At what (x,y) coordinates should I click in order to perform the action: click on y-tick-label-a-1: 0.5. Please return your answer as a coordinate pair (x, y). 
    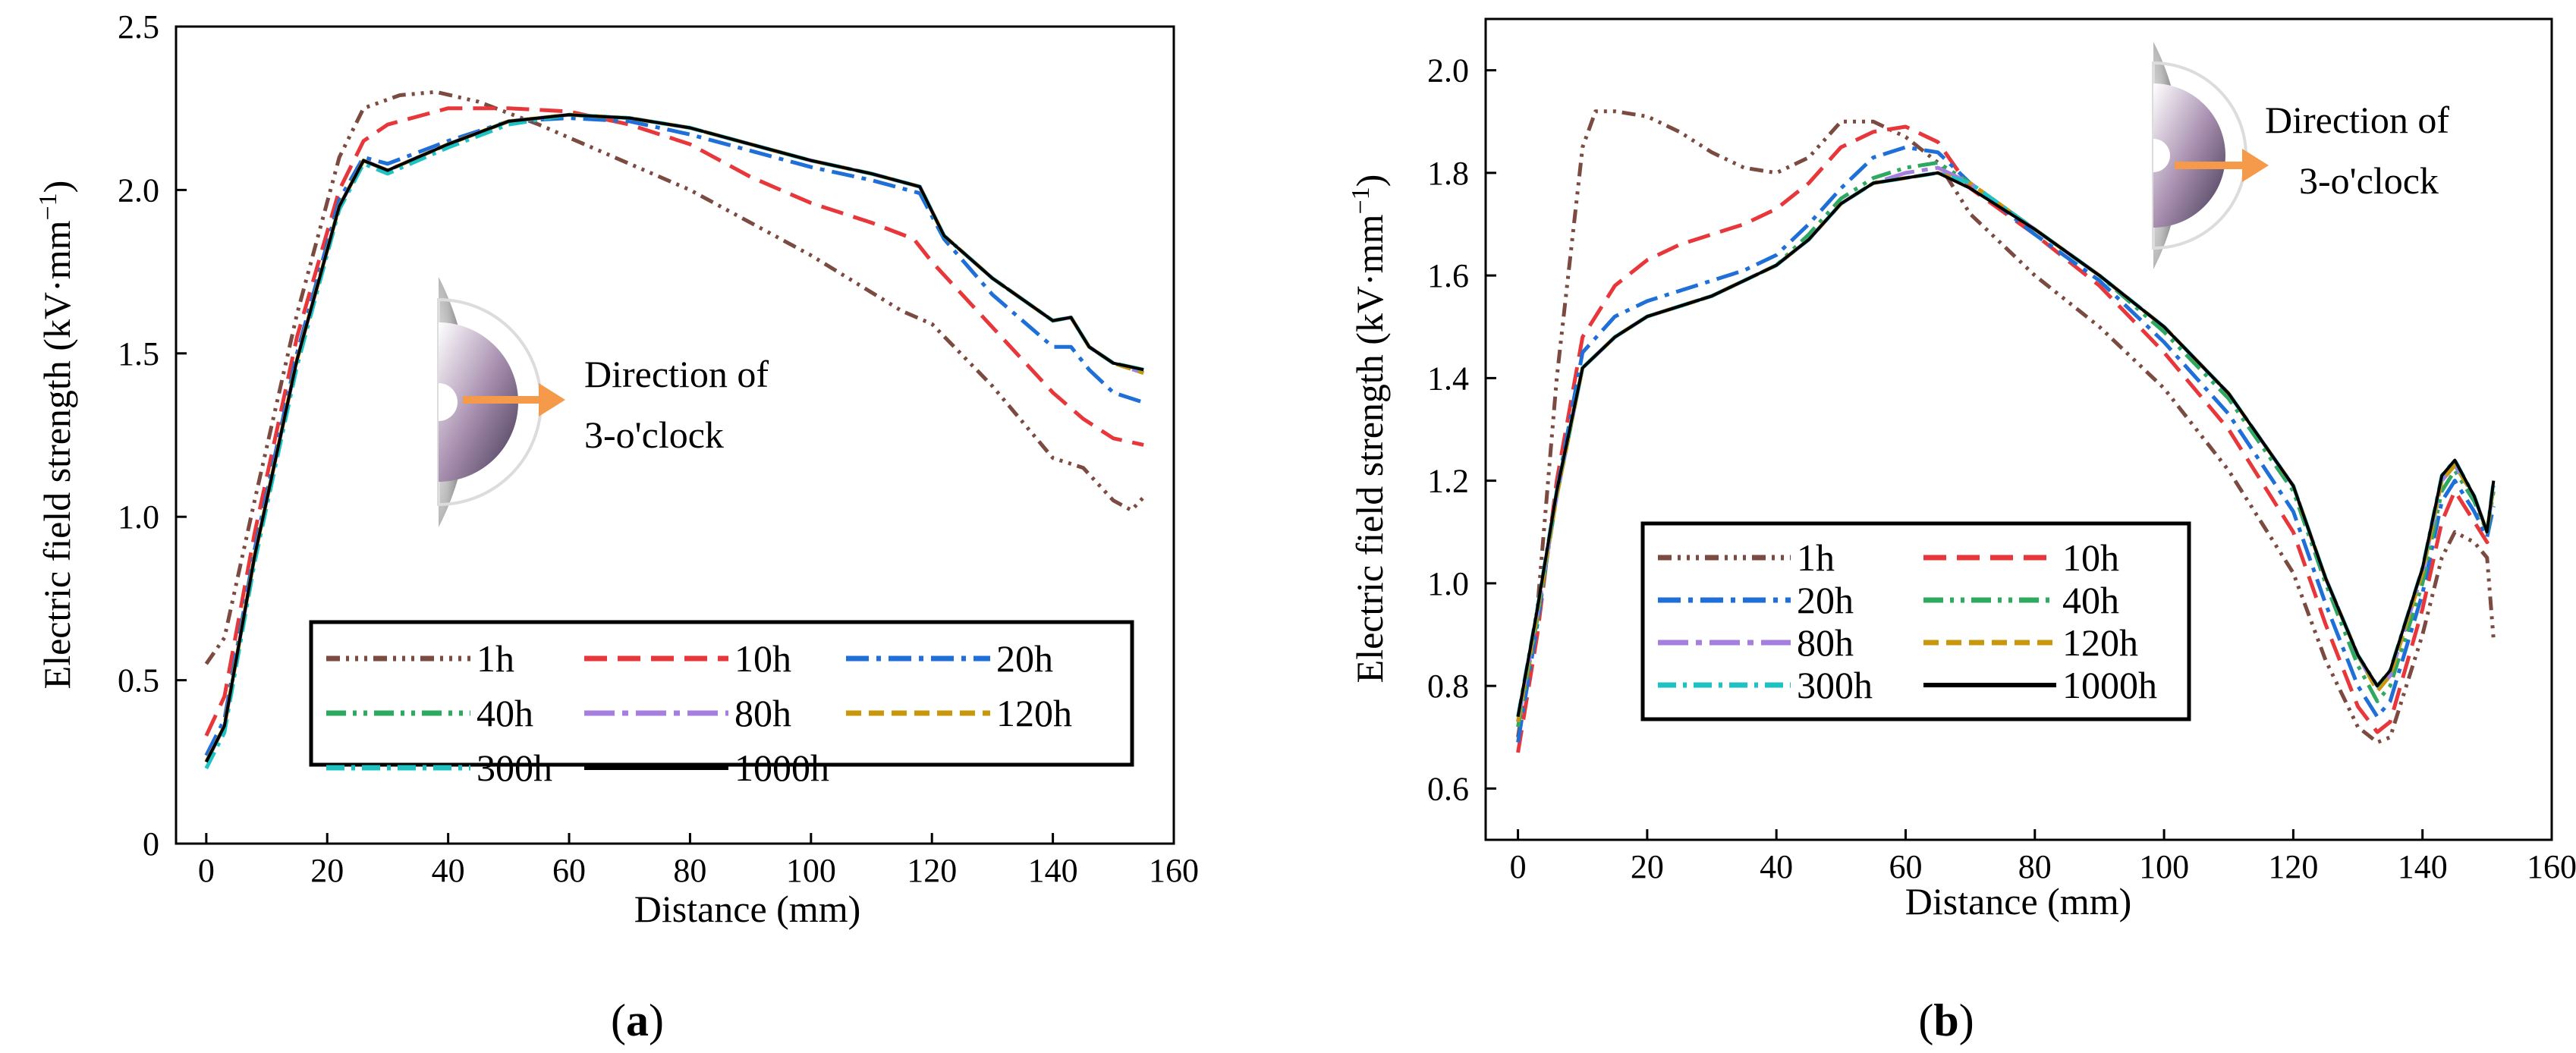
    Looking at the image, I should click on (138, 680).